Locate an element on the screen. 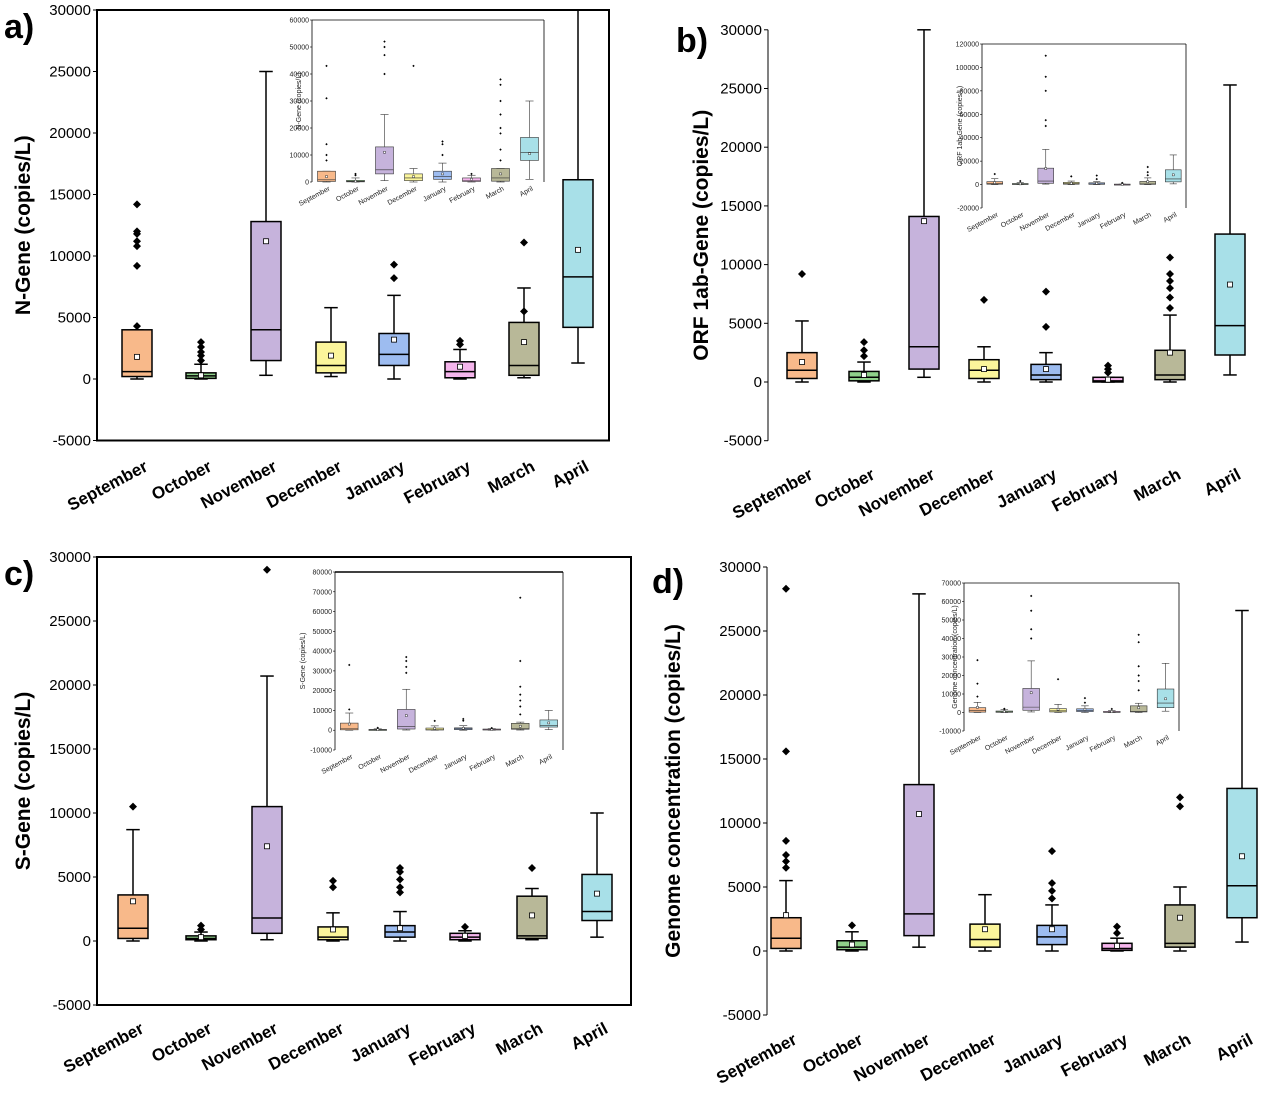 This screenshot has width=1280, height=1097. box-december is located at coordinates (984, 339).